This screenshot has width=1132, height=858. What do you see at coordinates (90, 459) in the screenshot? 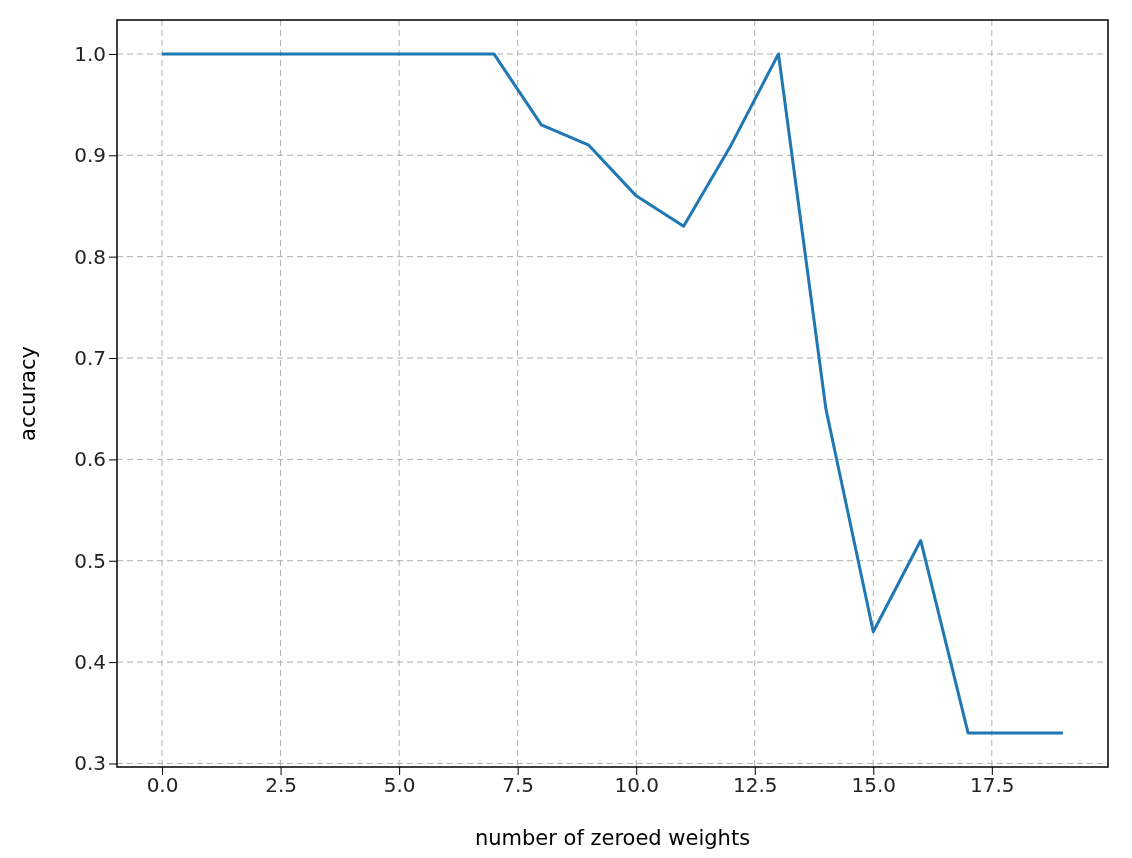
I see `y-tick-label: 0.6` at bounding box center [90, 459].